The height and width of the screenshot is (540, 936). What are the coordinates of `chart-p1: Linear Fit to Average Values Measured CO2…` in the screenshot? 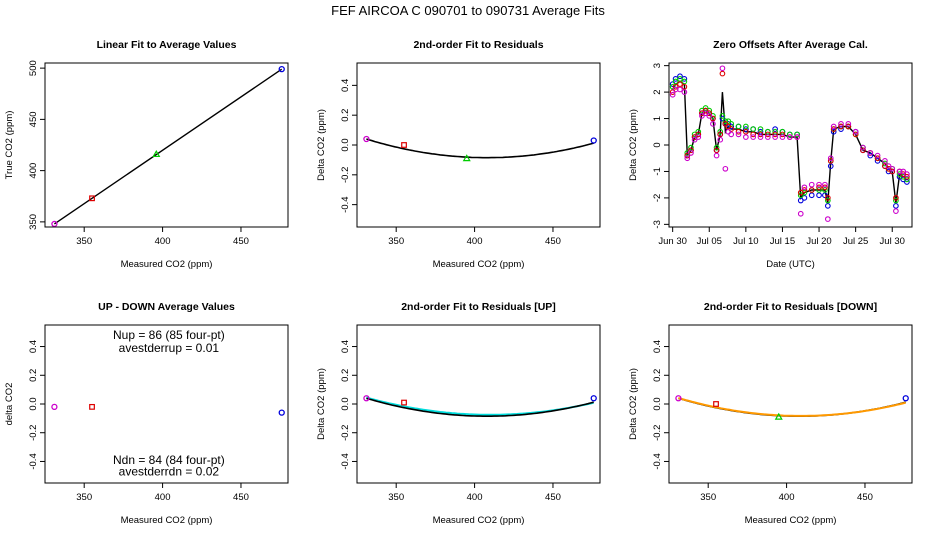 It's located at (146, 154).